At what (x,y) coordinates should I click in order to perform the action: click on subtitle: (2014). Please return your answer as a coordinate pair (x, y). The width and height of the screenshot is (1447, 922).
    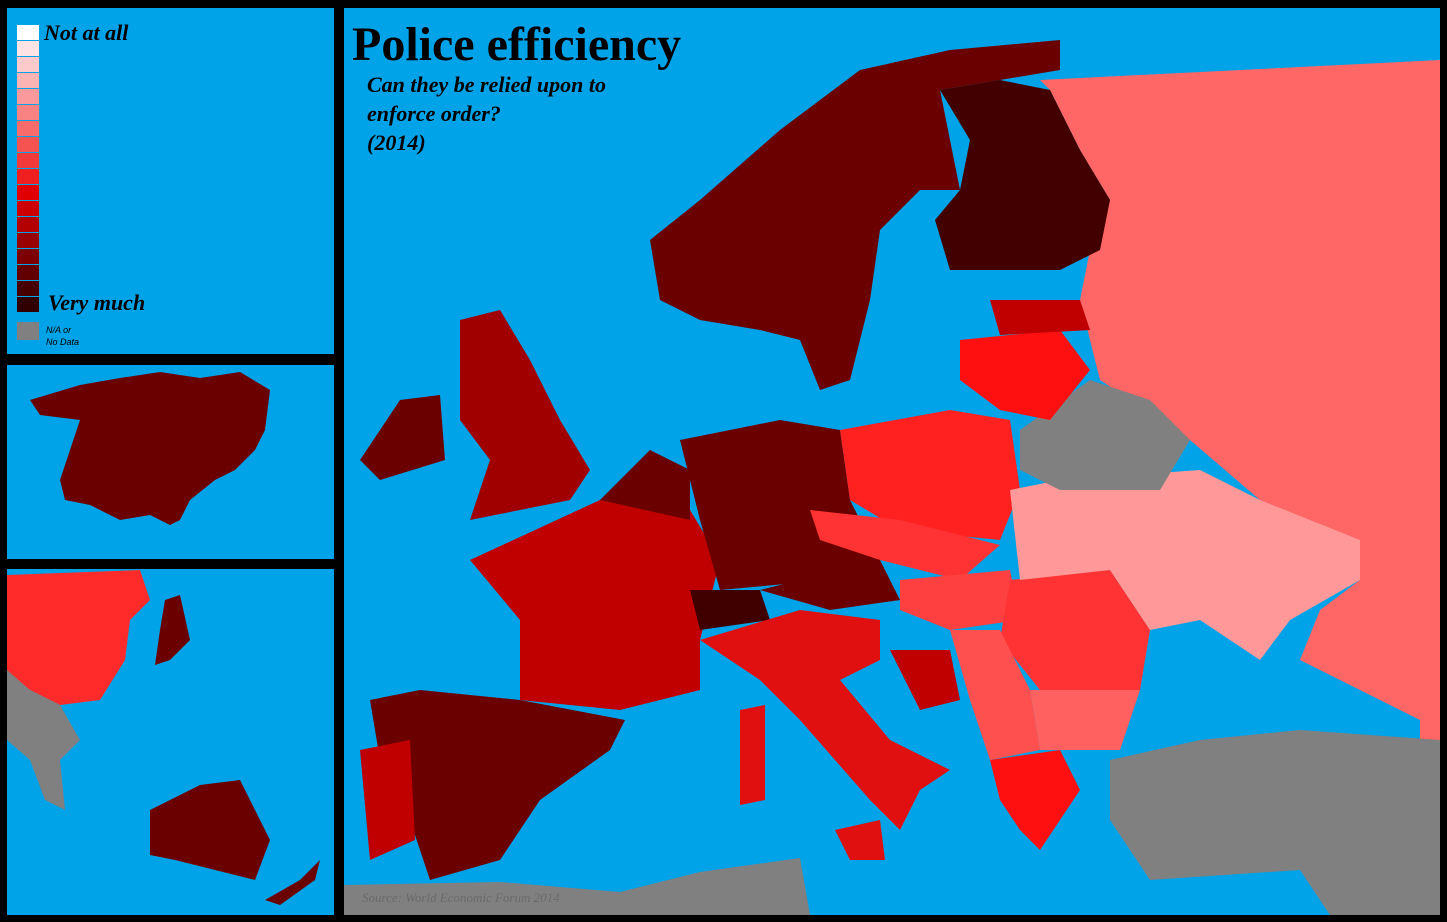
    Looking at the image, I should click on (396, 142).